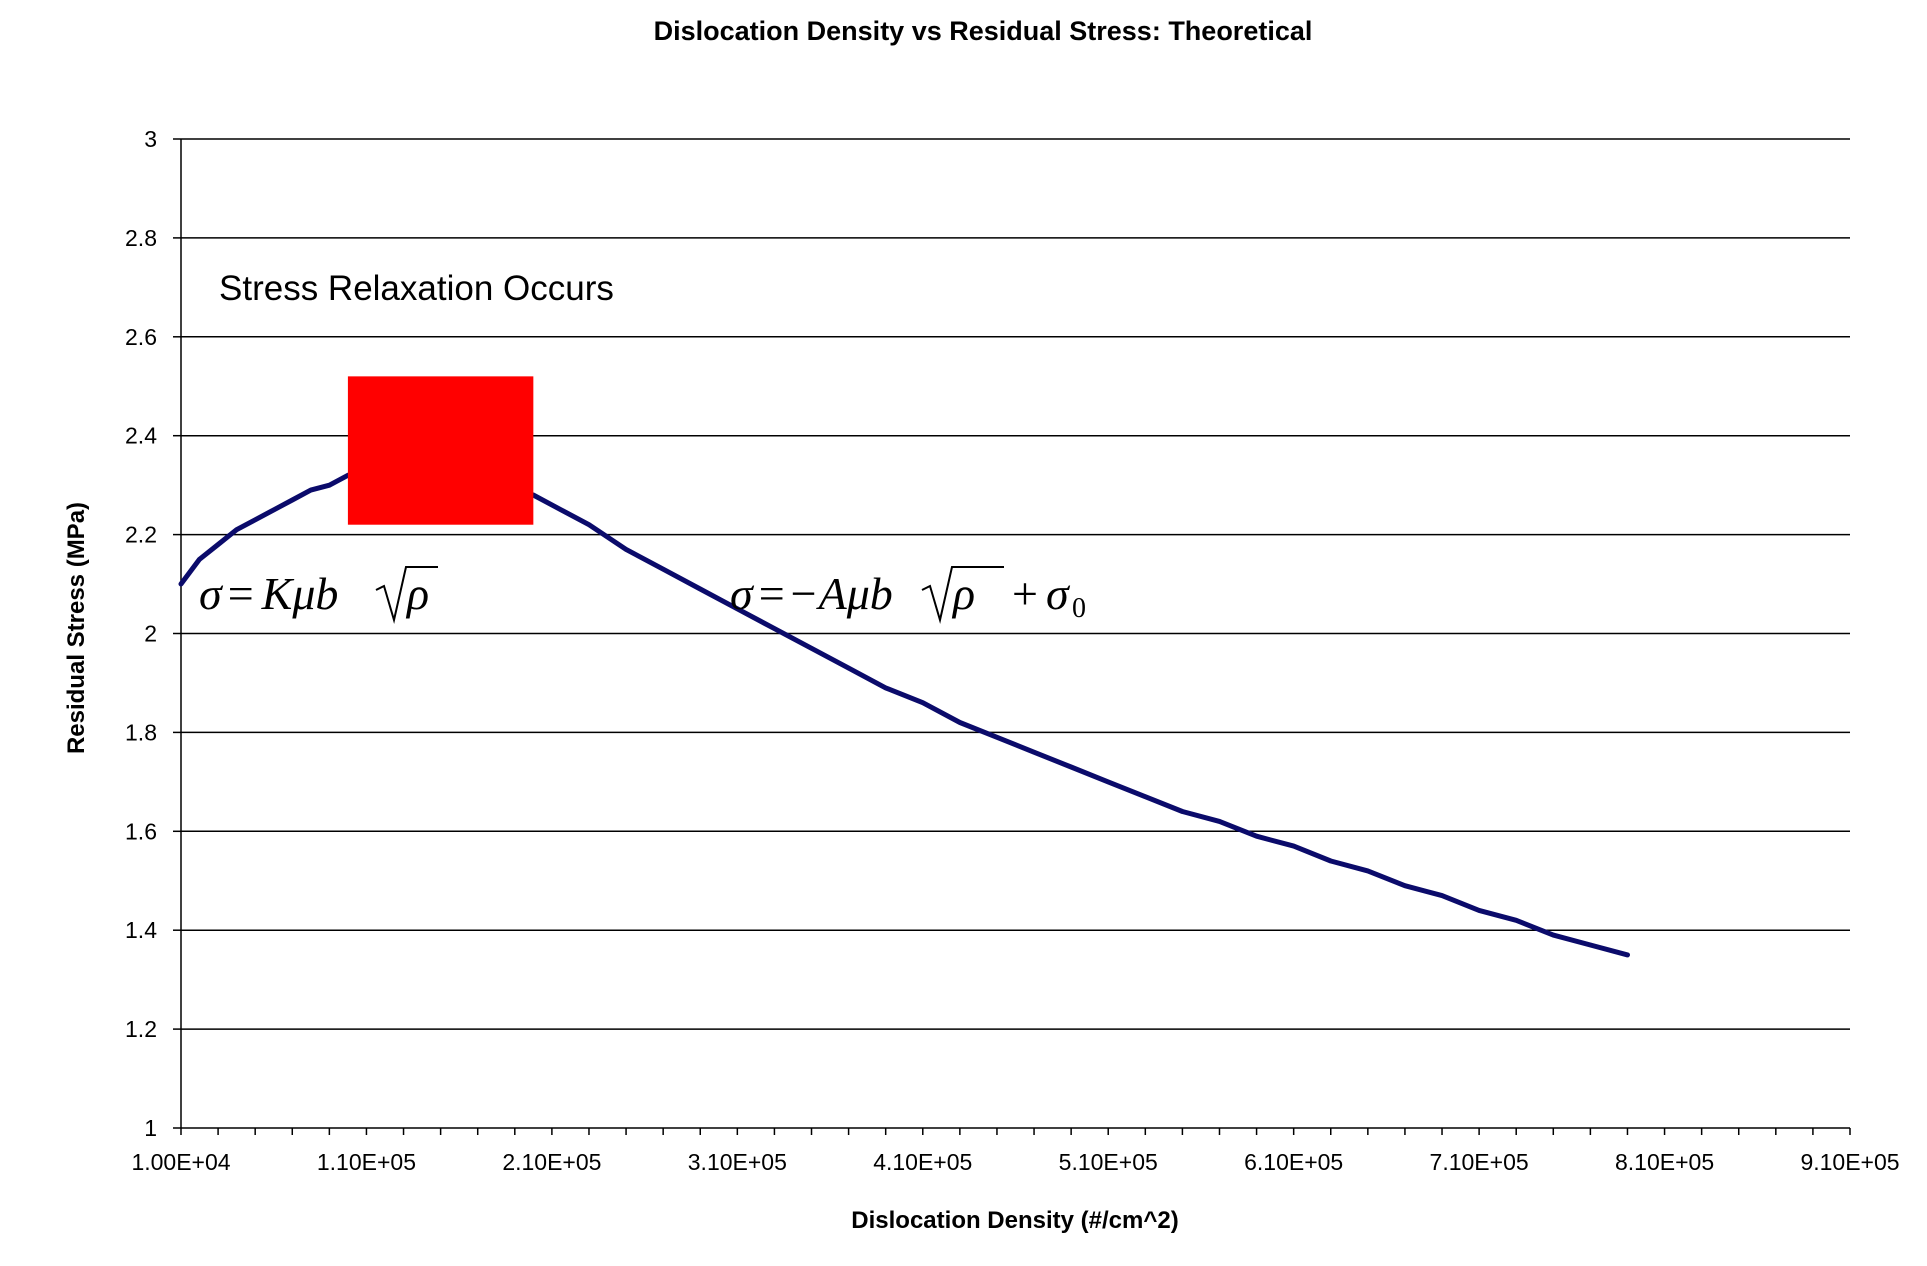  Describe the element at coordinates (1108, 1162) in the screenshot. I see `x-tick-label: 5.10E+05` at that location.